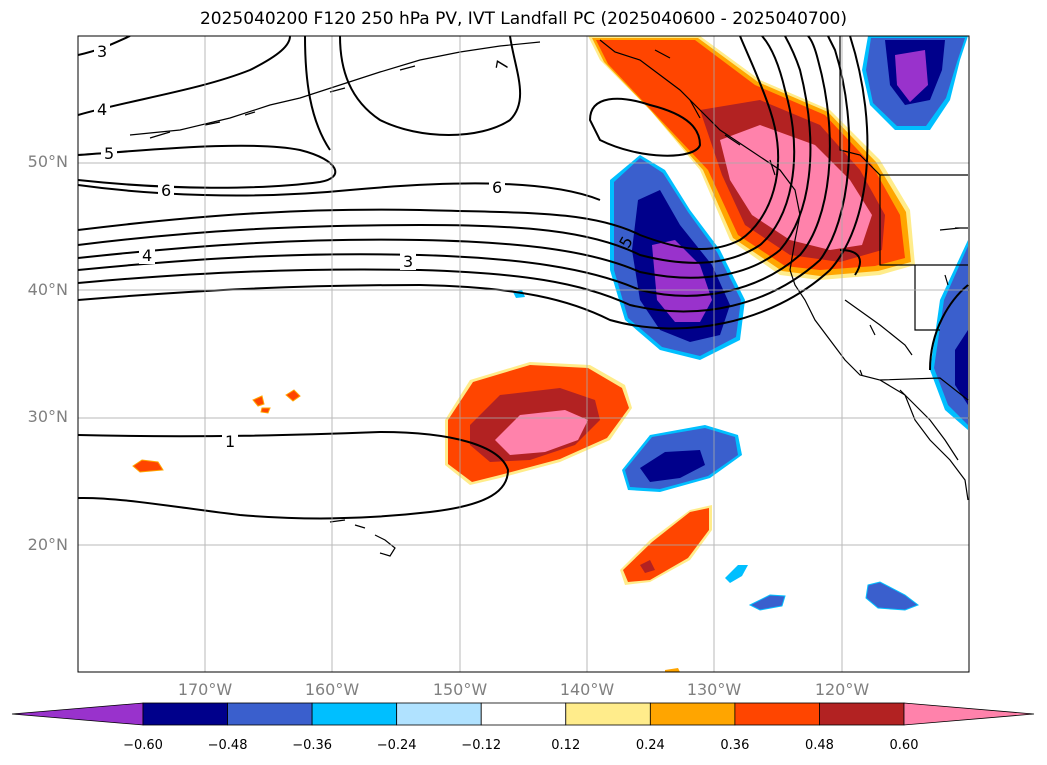 The width and height of the screenshot is (1047, 765). I want to click on colorbar-tick-label: 0.60, so click(904, 745).